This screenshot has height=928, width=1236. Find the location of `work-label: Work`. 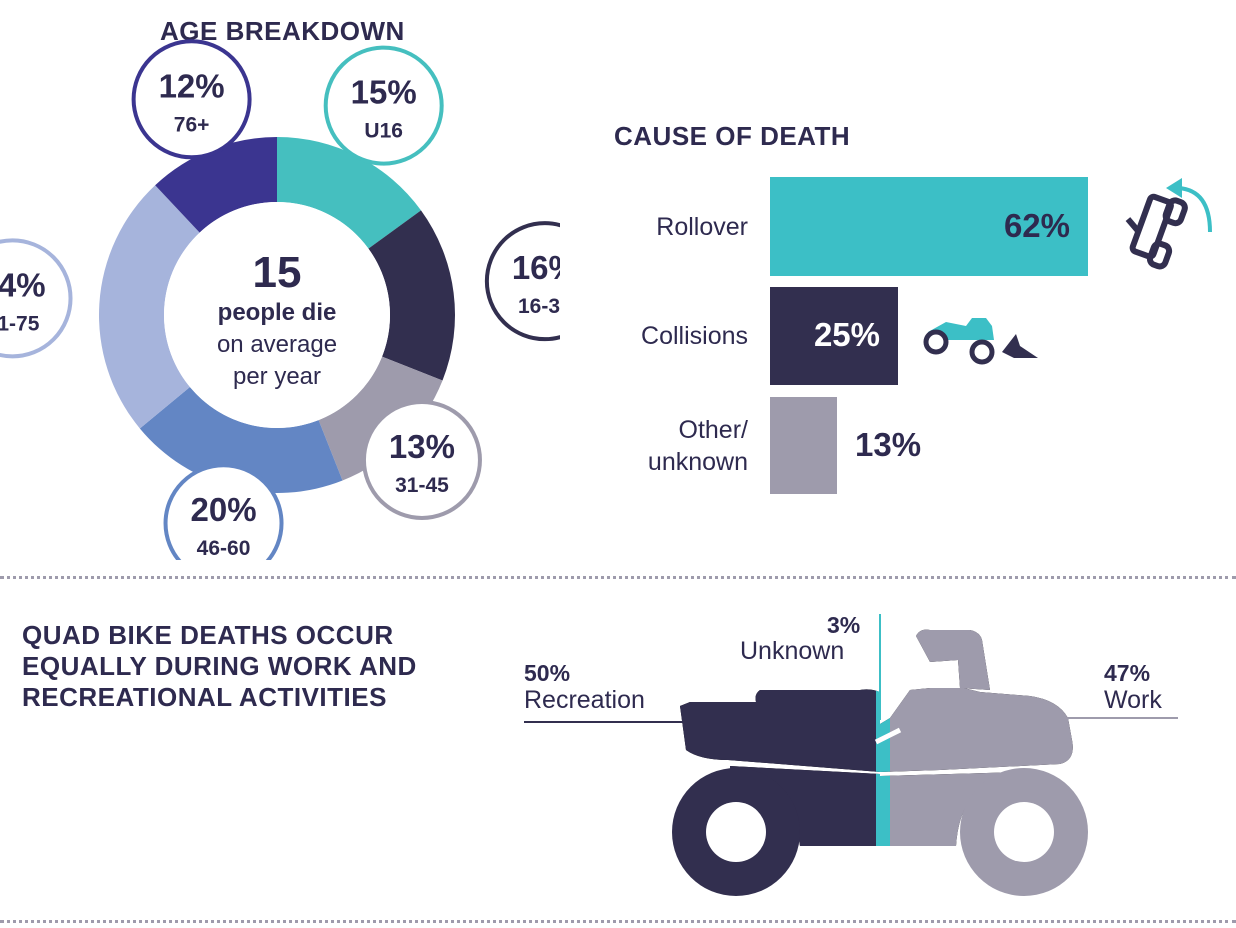

work-label: Work is located at coordinates (1133, 700).